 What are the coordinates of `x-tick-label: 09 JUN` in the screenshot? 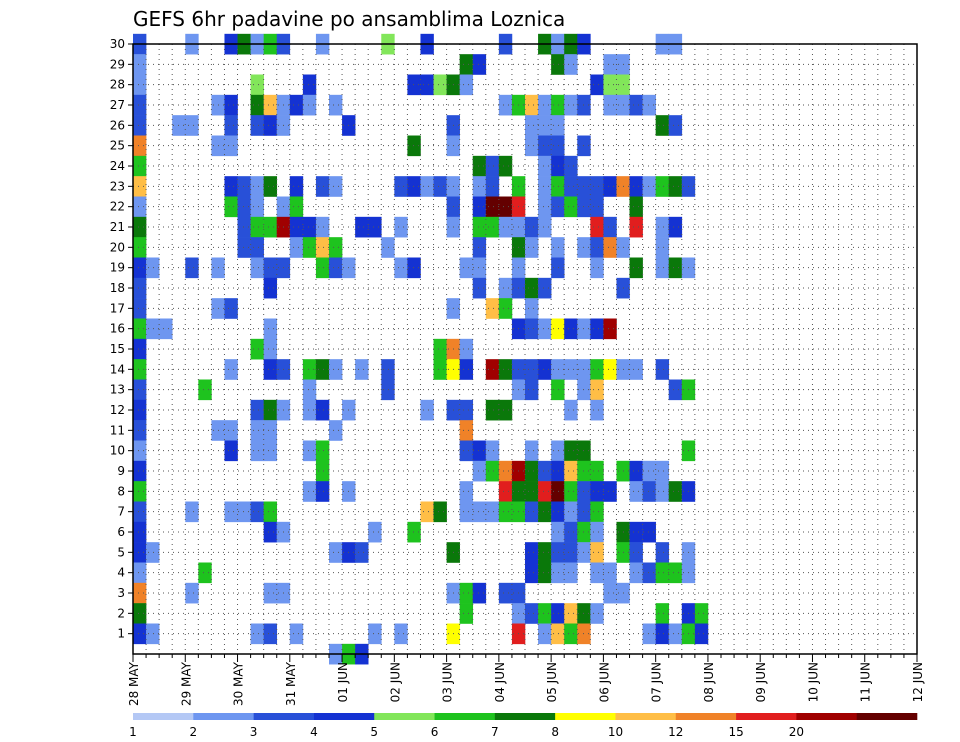 It's located at (761, 682).